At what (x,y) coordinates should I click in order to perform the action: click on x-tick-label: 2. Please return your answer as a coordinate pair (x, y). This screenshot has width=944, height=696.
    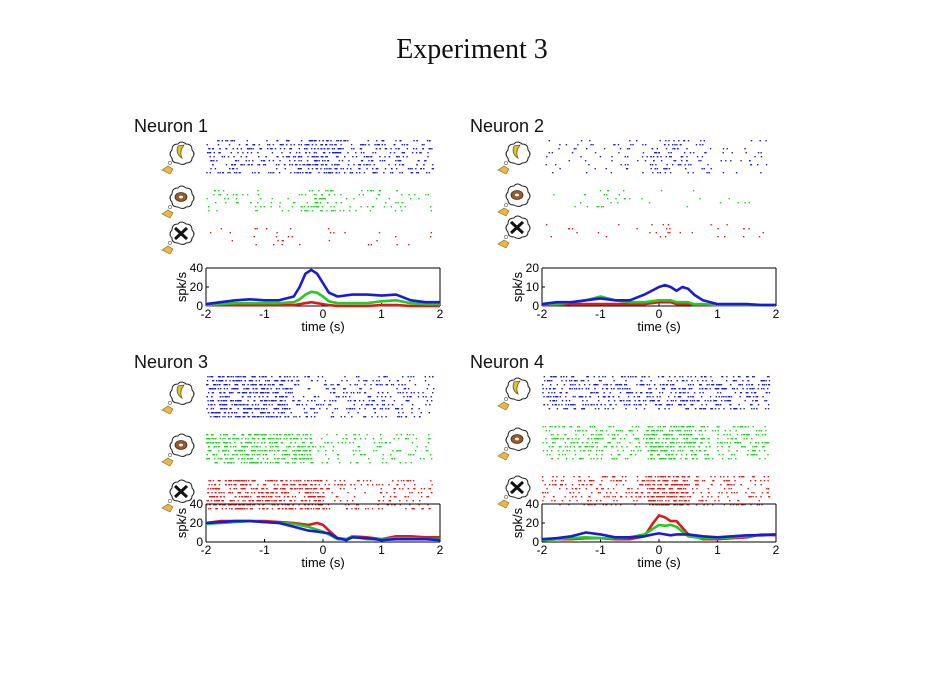
    Looking at the image, I should click on (776, 314).